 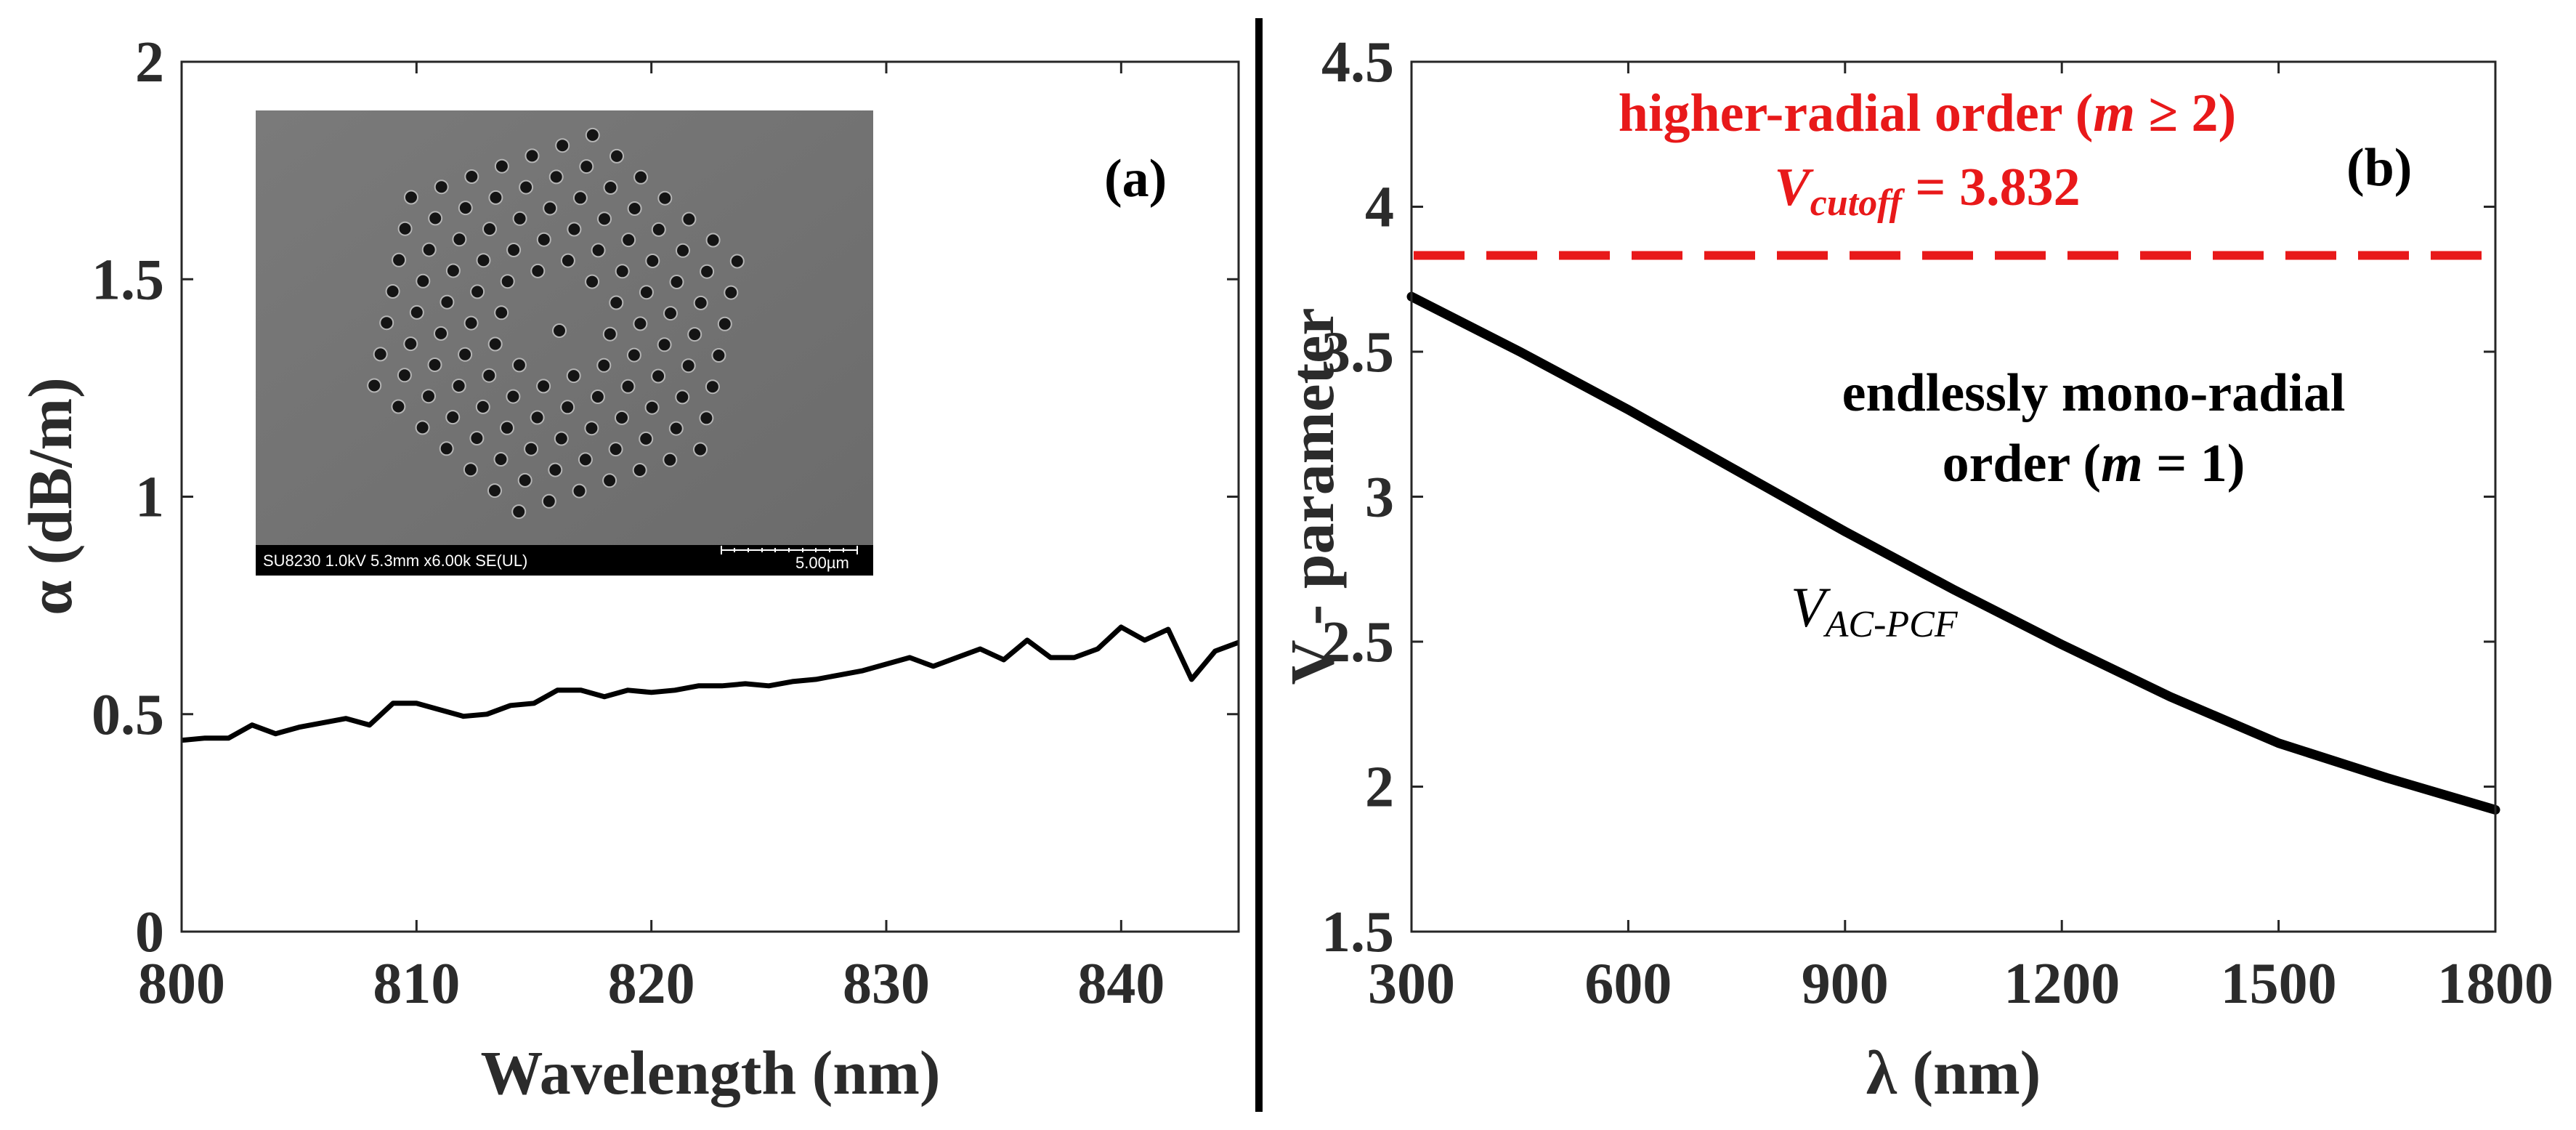 I want to click on panel-b-x-tick-label: 1500, so click(x=2279, y=984).